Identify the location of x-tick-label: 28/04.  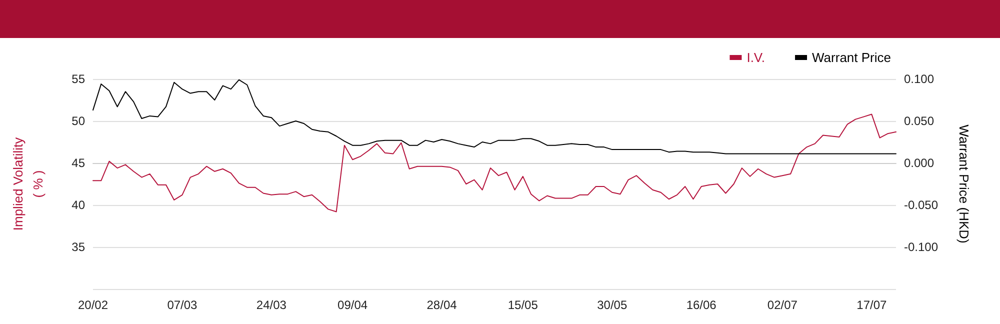
(442, 305).